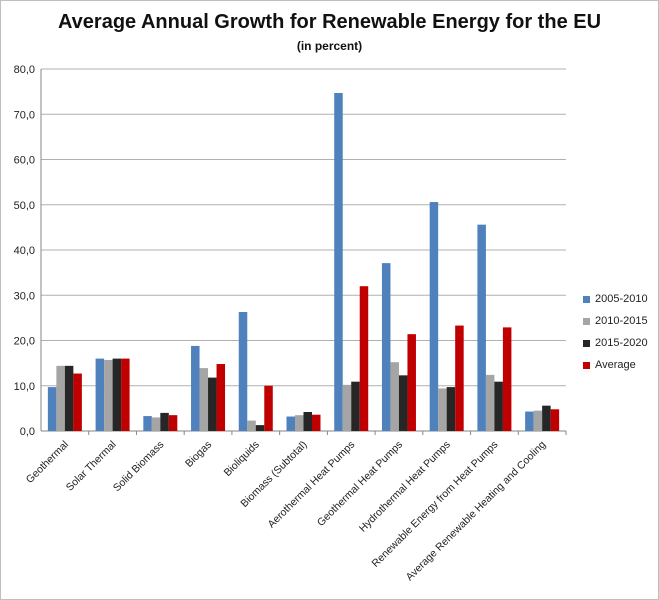 The image size is (659, 600). What do you see at coordinates (198, 454) in the screenshot?
I see `x-category-label: Biogas` at bounding box center [198, 454].